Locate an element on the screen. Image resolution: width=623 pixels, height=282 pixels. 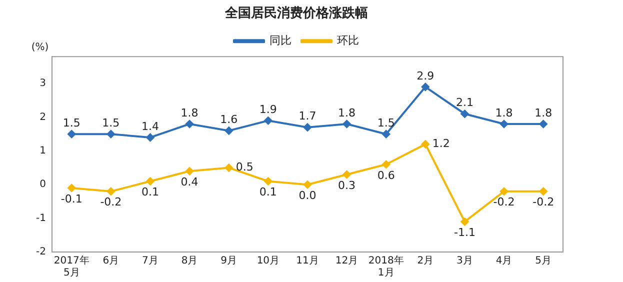
data-label: 1.7 is located at coordinates (307, 116).